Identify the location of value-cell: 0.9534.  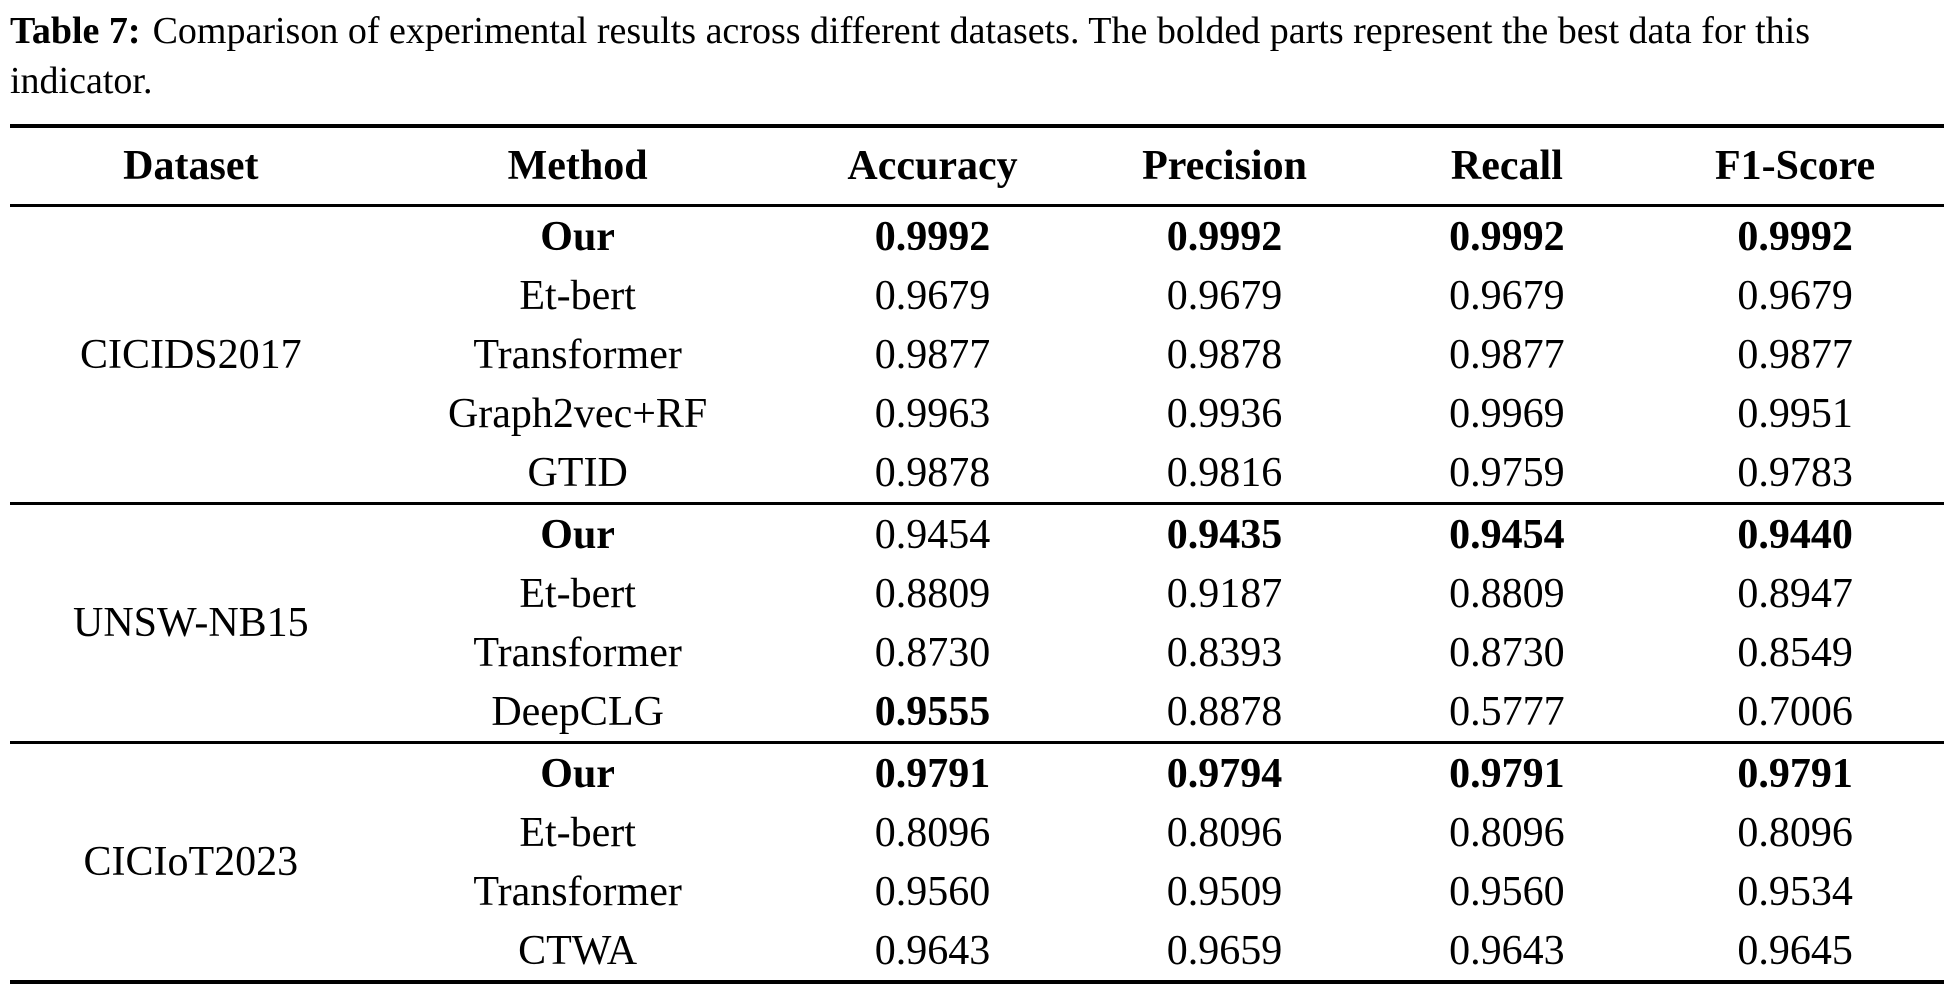
(1795, 891).